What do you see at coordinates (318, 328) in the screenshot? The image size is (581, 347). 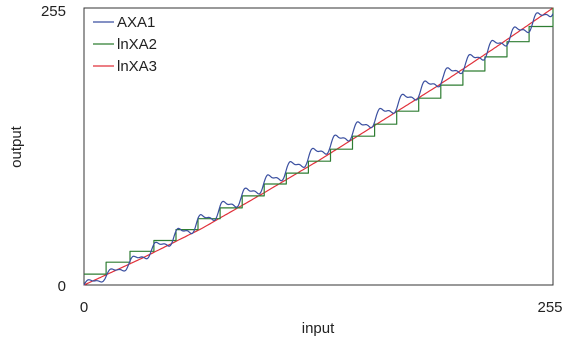 I see `x-axis-label: input` at bounding box center [318, 328].